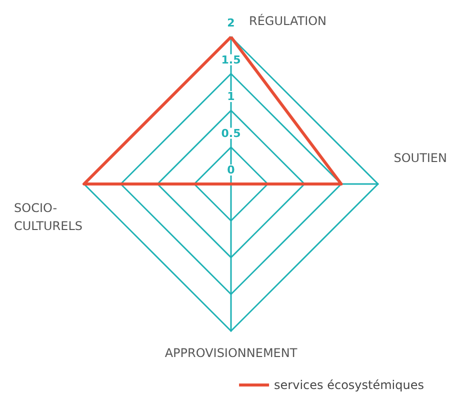 This screenshot has height=404, width=449. I want to click on y-tick-label: 2, so click(231, 23).